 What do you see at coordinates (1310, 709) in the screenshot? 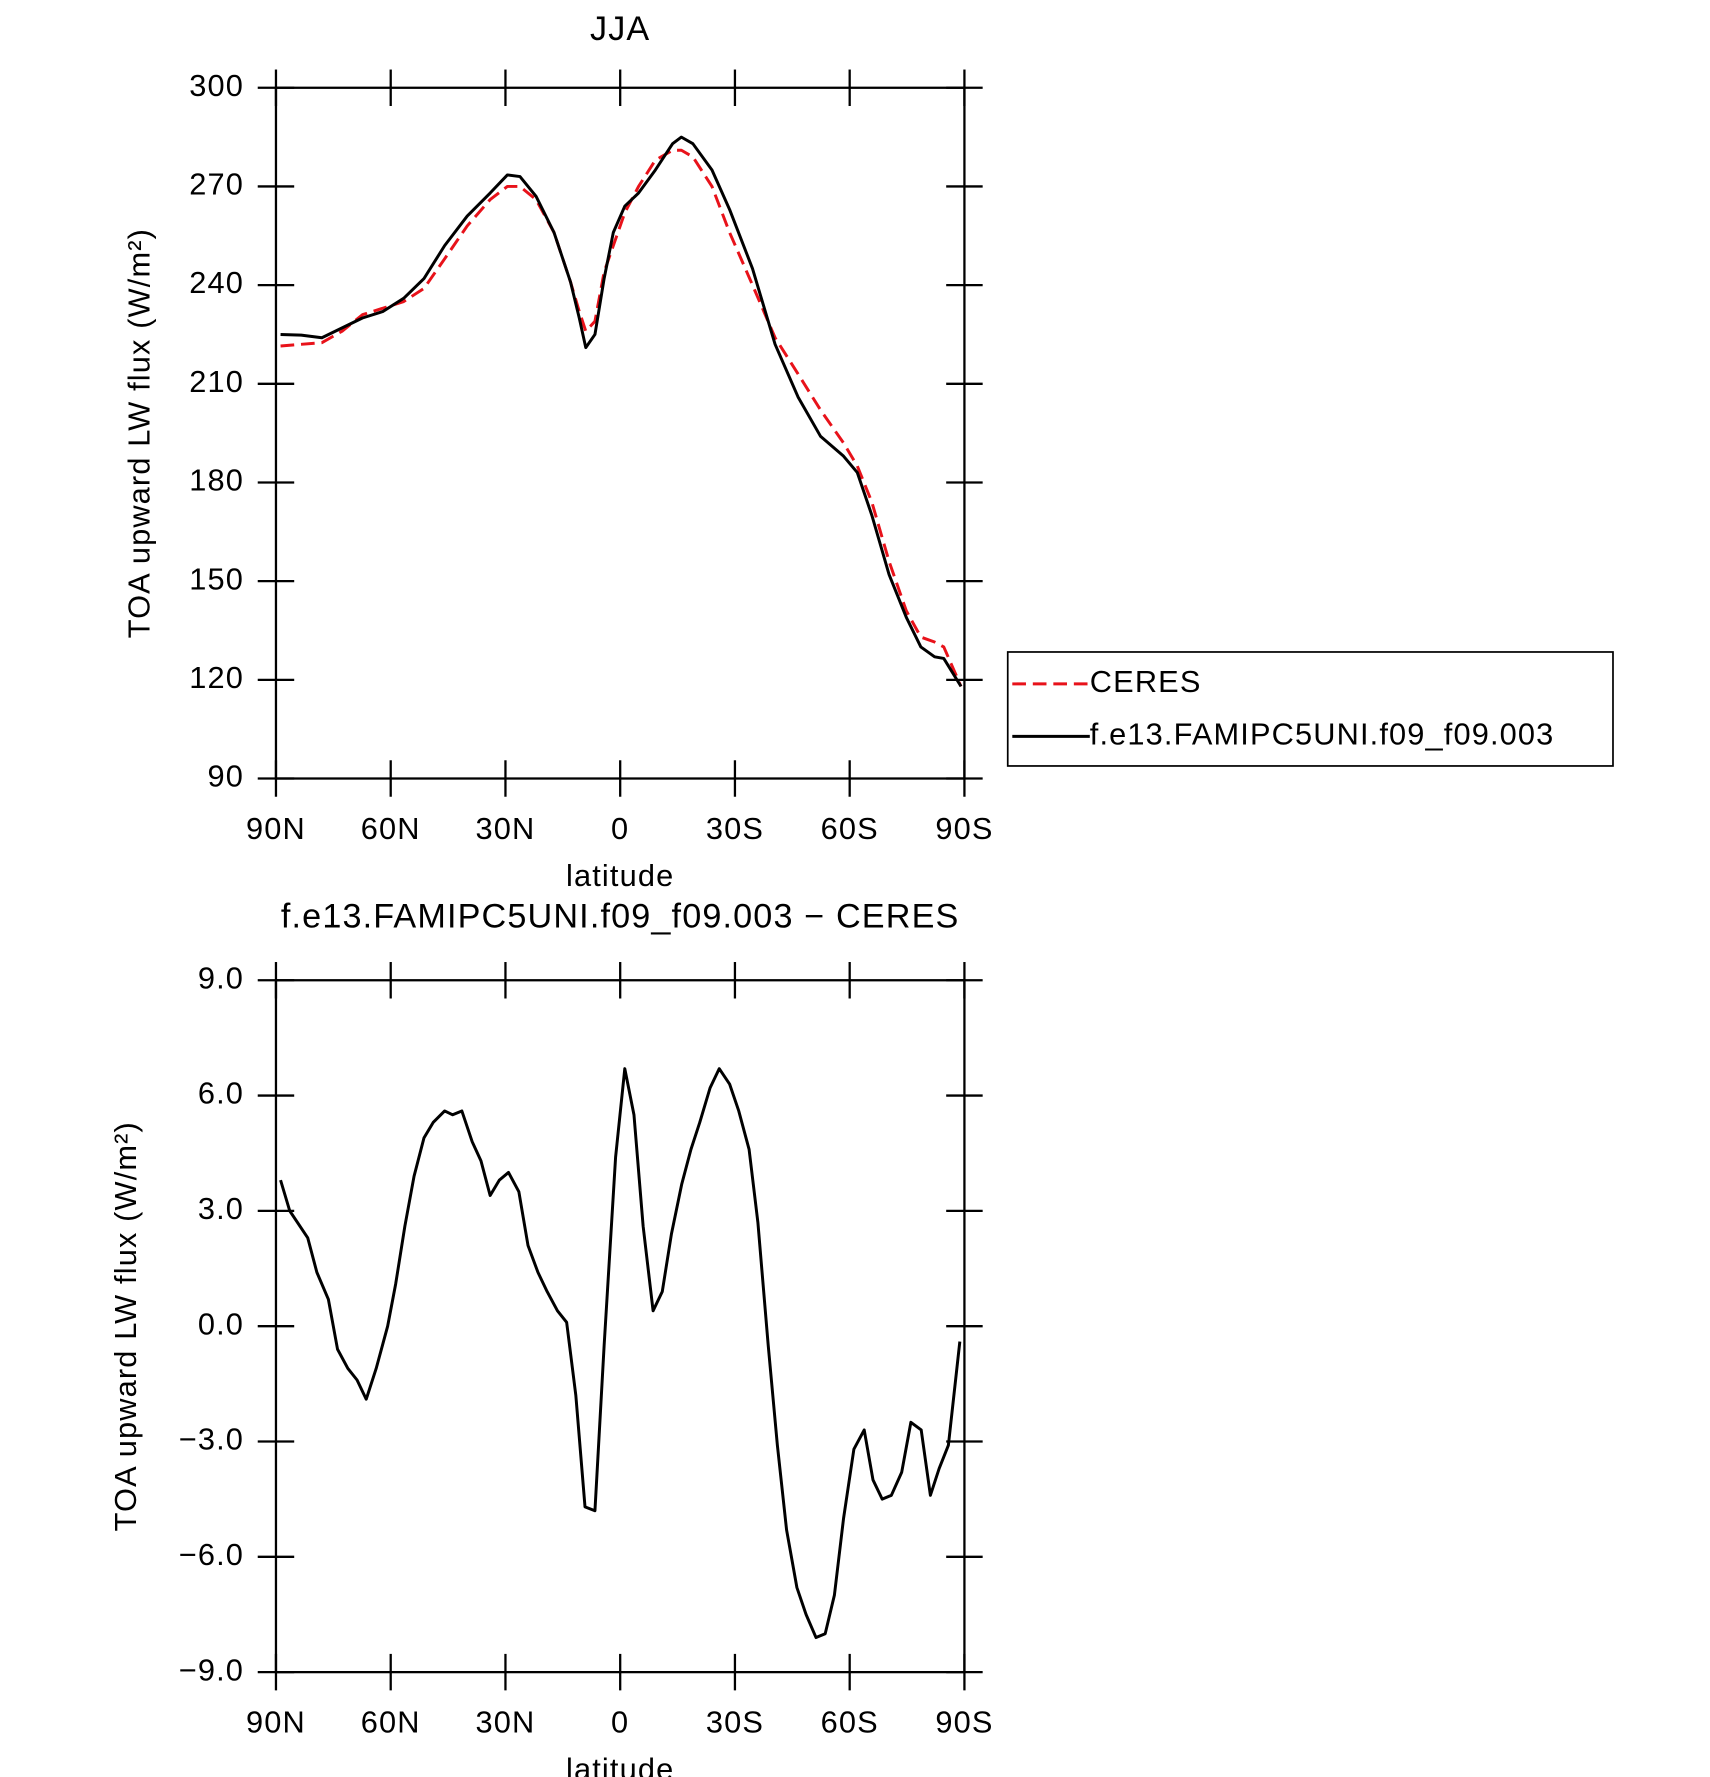
I see `legend-box` at bounding box center [1310, 709].